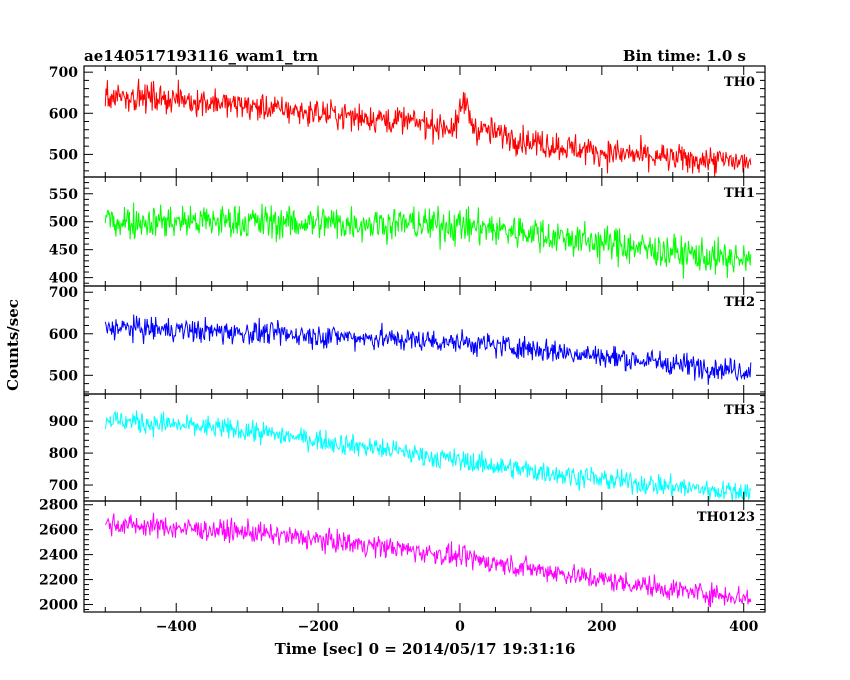 The image size is (850, 680). What do you see at coordinates (63, 251) in the screenshot?
I see `y-tick-label: 450` at bounding box center [63, 251].